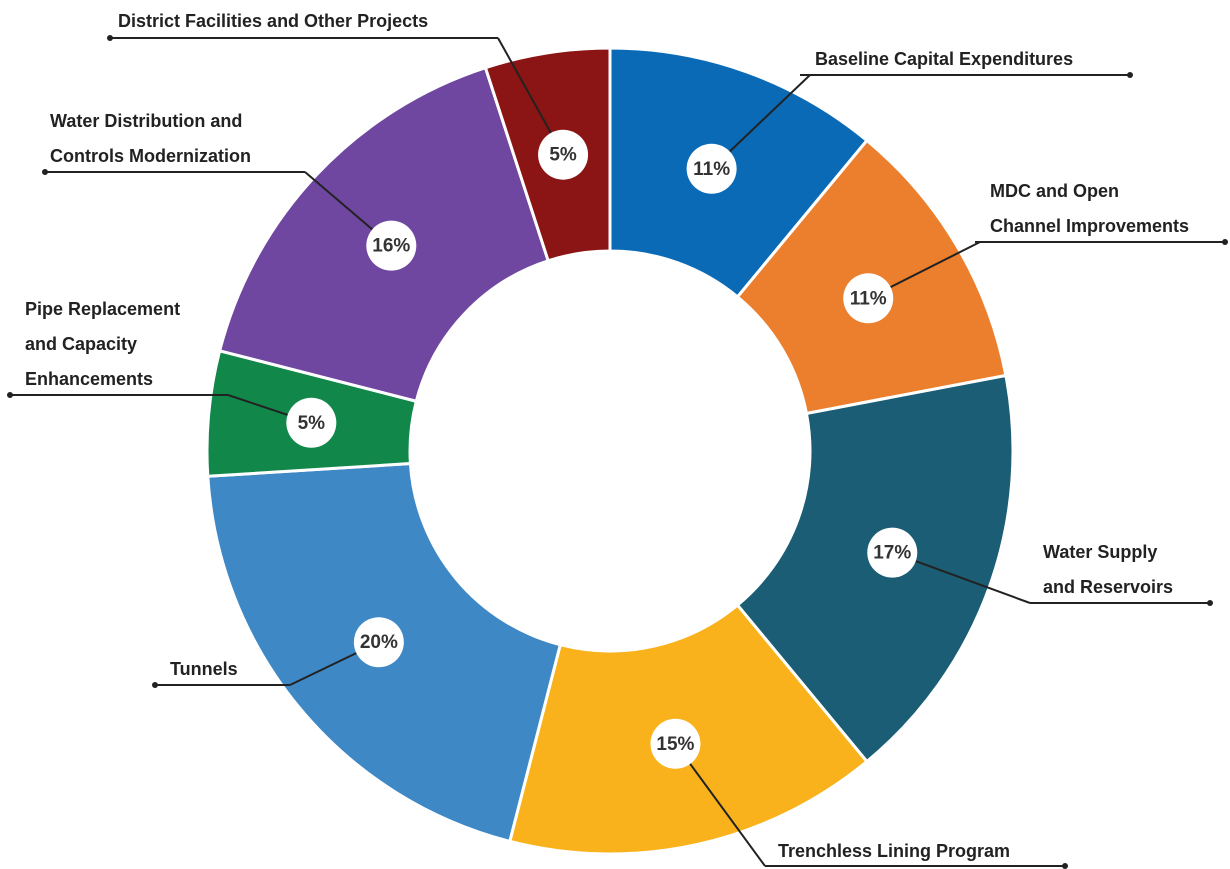 Image resolution: width=1230 pixels, height=869 pixels. I want to click on value-label: 20%, so click(379, 642).